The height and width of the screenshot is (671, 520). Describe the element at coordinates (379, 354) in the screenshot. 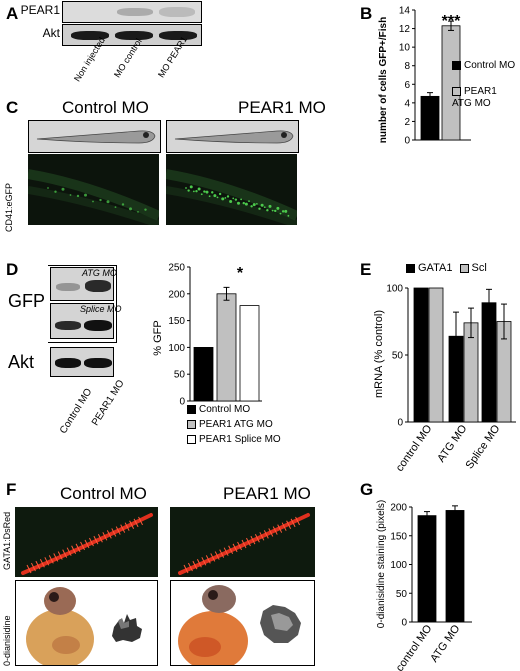

I see `chart-e-ylabel: mRNA (% control)` at that location.